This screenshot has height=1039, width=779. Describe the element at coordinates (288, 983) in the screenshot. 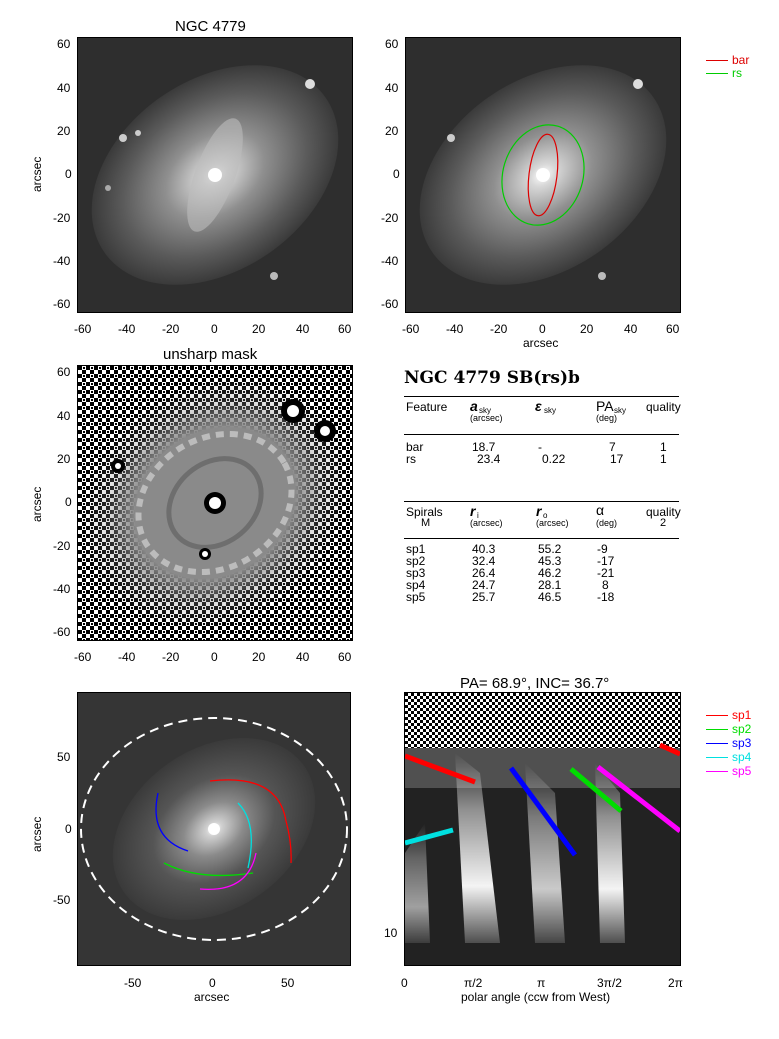

I see `p4-xtick: 50` at that location.